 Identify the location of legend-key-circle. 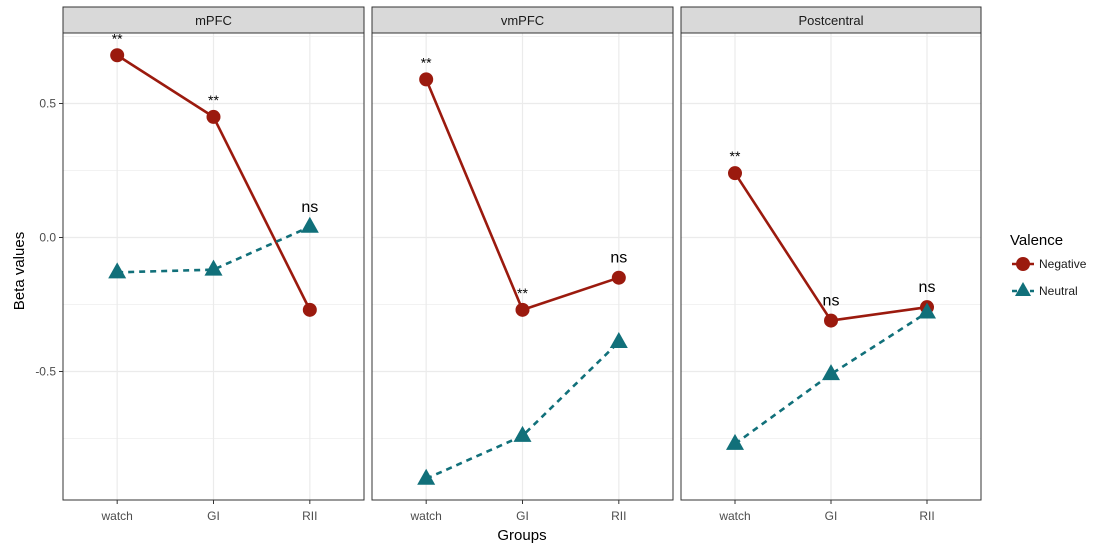
(1023, 264).